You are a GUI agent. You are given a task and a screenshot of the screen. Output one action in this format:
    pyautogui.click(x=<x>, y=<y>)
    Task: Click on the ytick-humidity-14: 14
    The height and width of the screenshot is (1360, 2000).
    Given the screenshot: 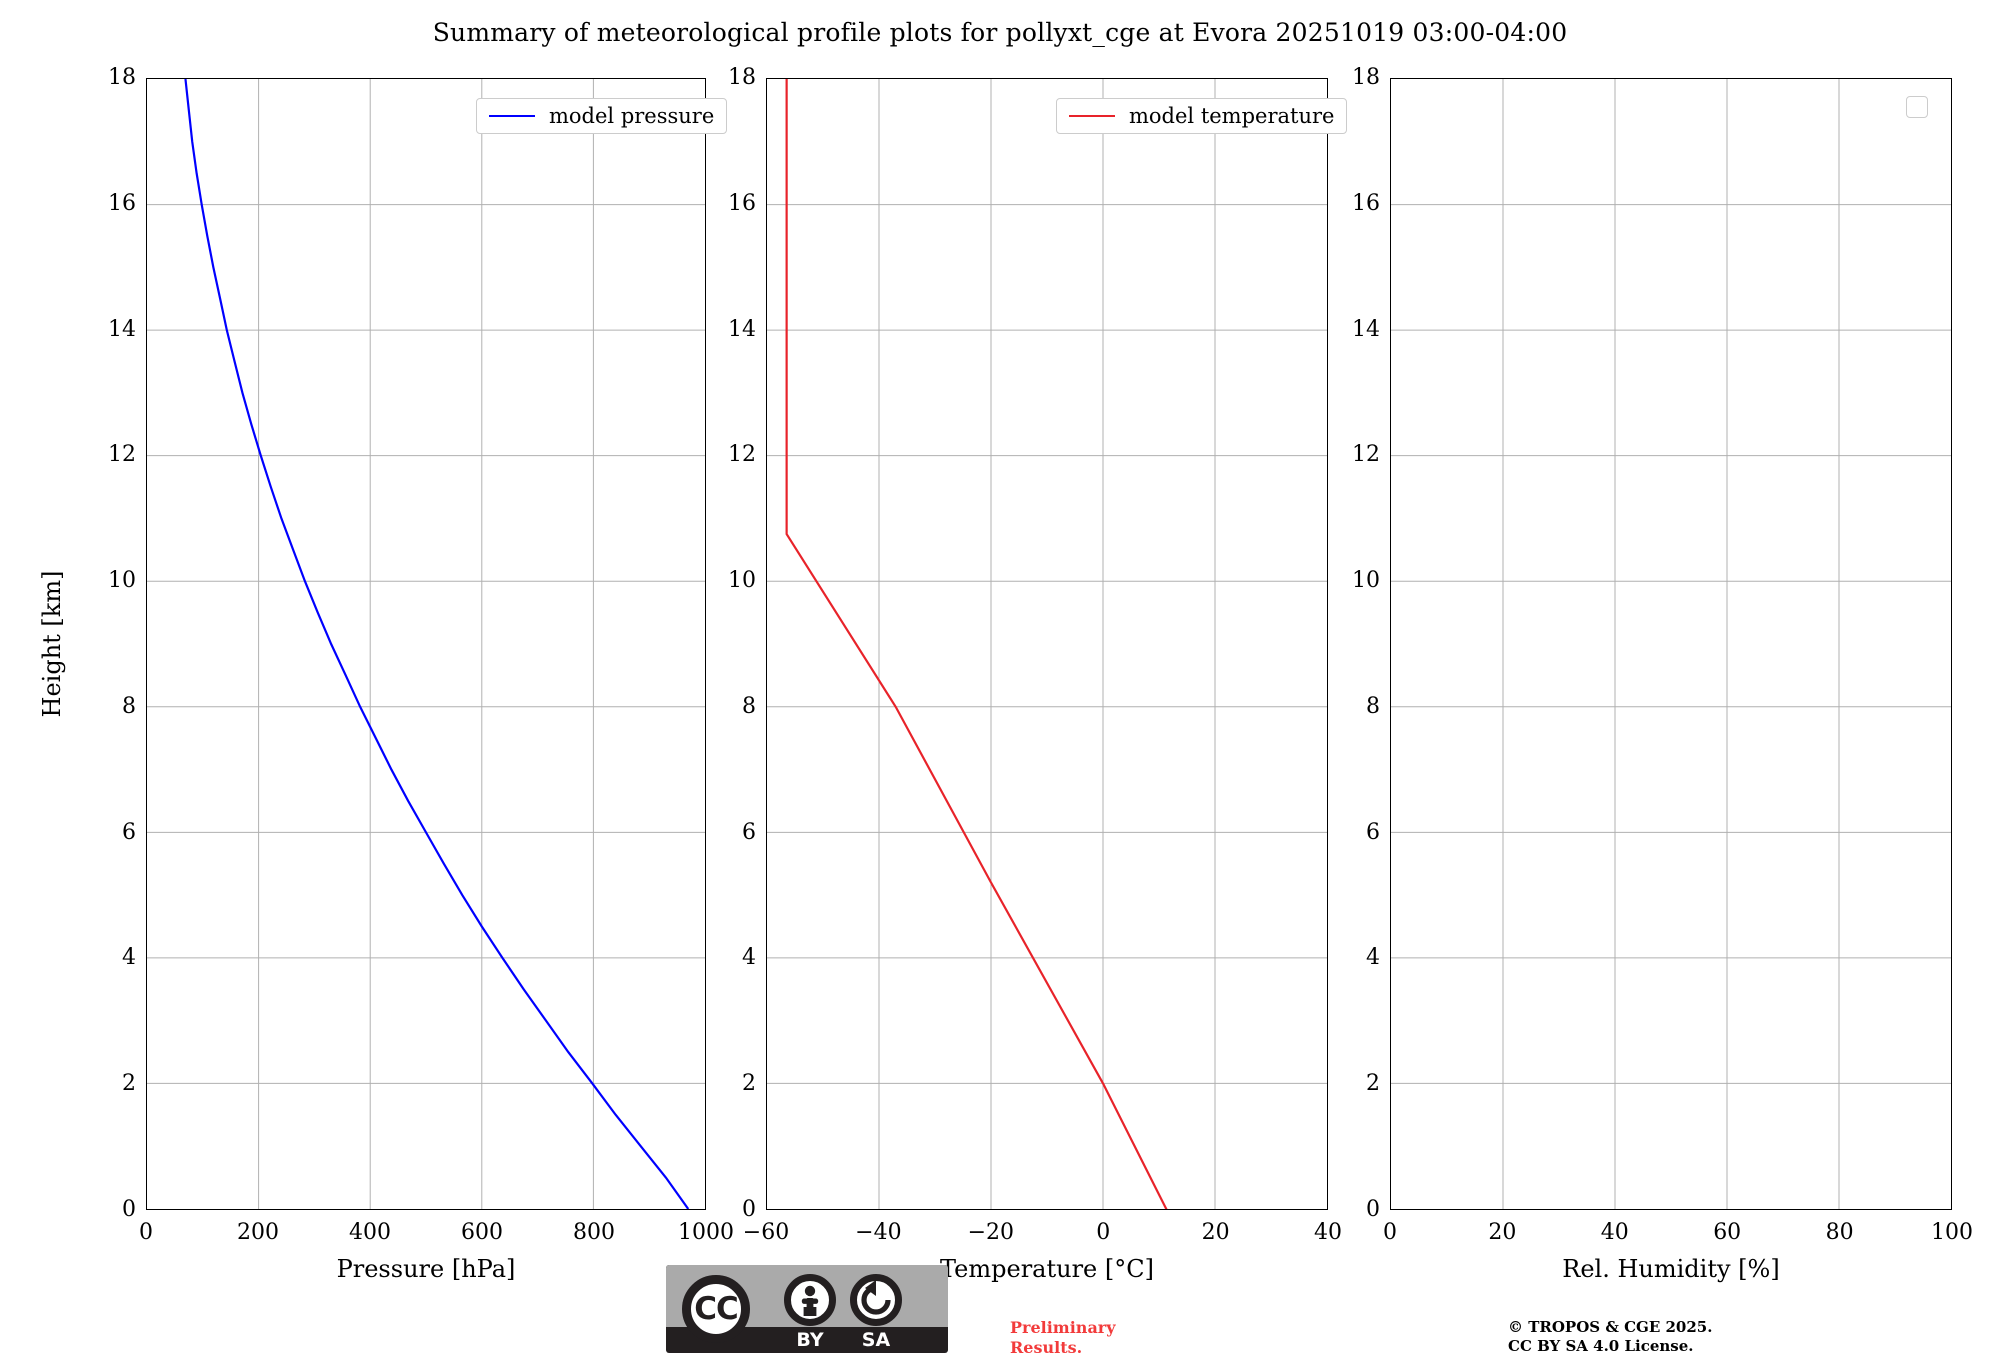 What is the action you would take?
    pyautogui.click(x=1366, y=329)
    